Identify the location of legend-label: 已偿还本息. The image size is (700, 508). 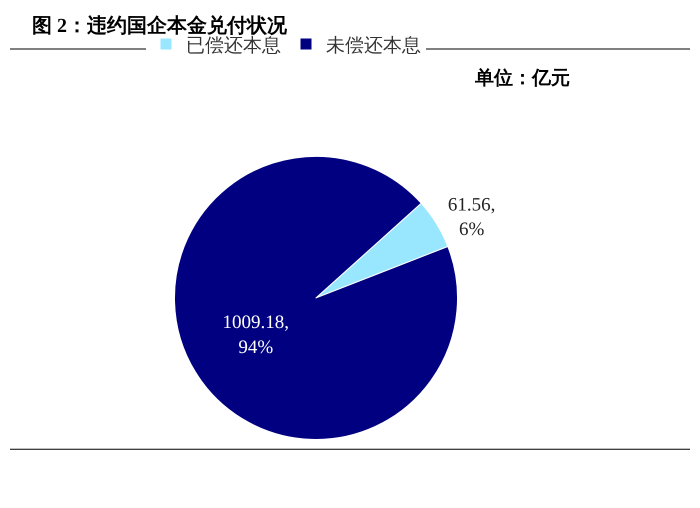
(233, 45).